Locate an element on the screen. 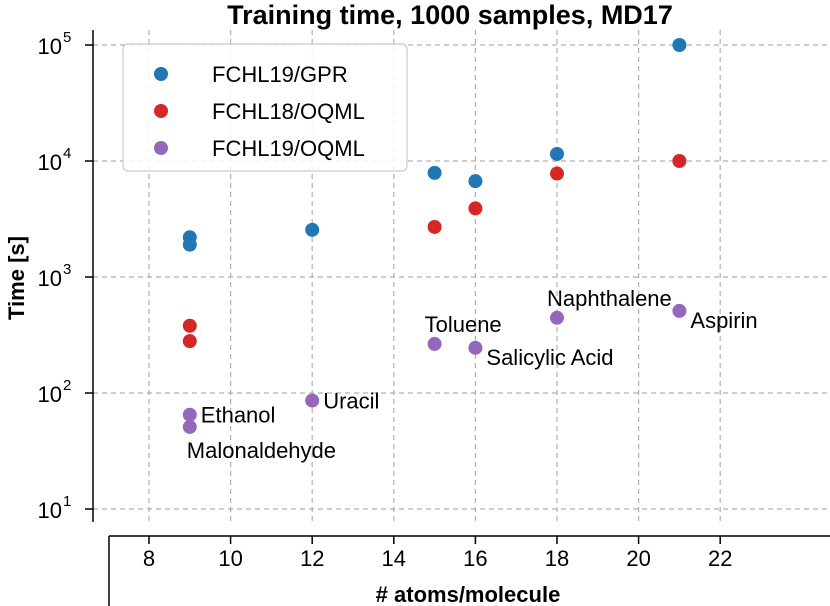 This screenshot has height=606, width=830. x-ticks: 8 10 12 14 16 18 20 22 is located at coordinates (437, 553).